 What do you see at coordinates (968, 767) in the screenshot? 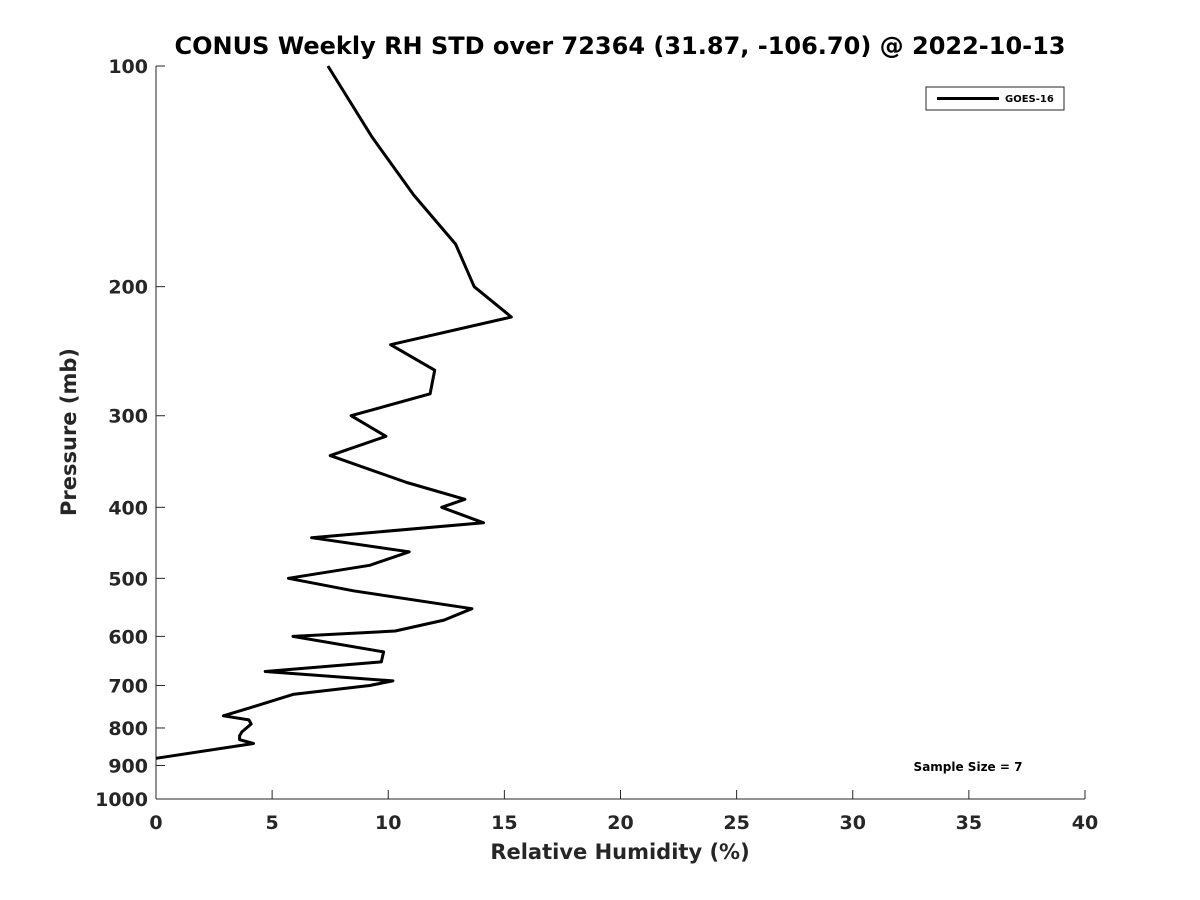
I see `sample-size-annotation: Sample Size = 7` at bounding box center [968, 767].